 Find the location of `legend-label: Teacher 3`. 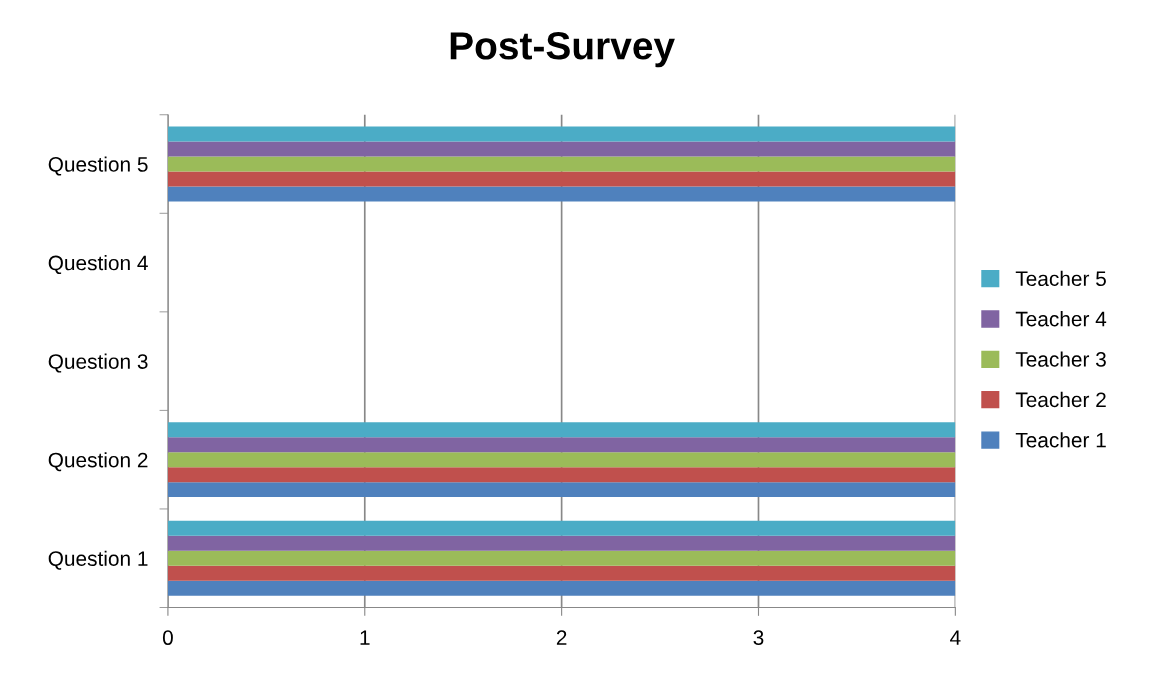

legend-label: Teacher 3 is located at coordinates (1060, 359).